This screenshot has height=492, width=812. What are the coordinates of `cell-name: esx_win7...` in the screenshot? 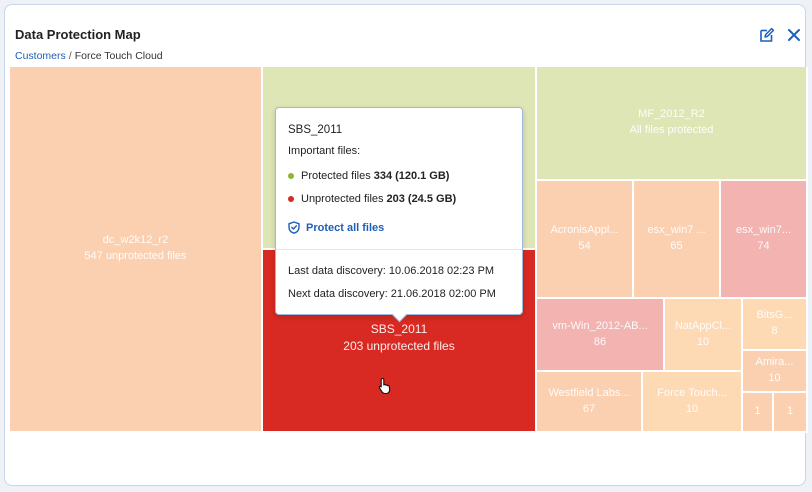 It's located at (763, 230).